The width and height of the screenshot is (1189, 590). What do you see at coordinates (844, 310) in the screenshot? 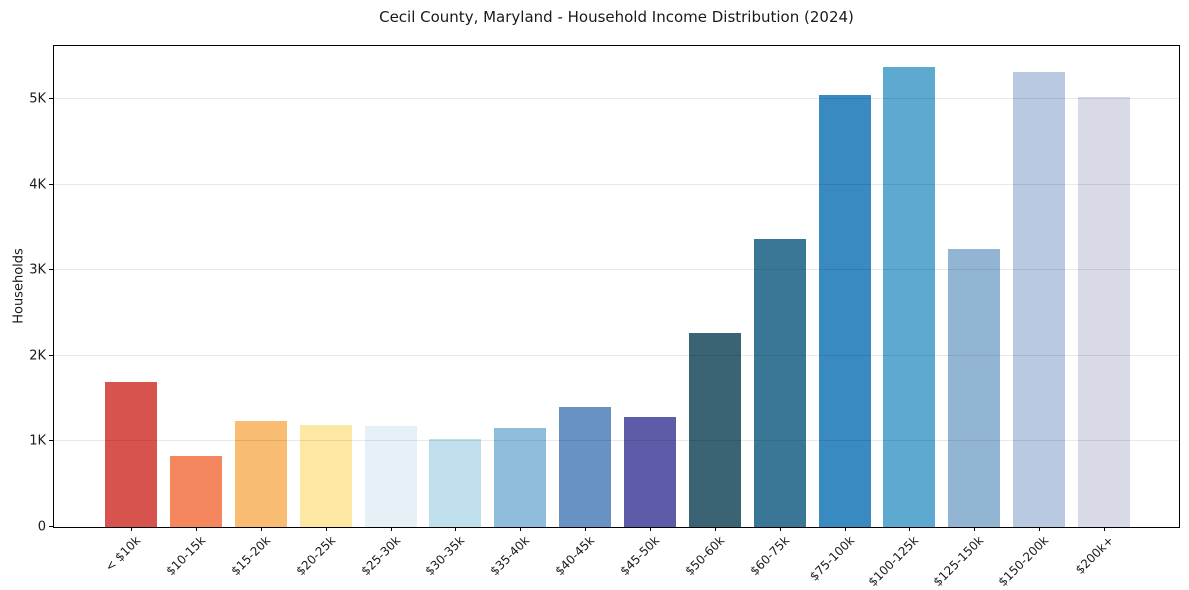
I see `bar-75-100k` at bounding box center [844, 310].